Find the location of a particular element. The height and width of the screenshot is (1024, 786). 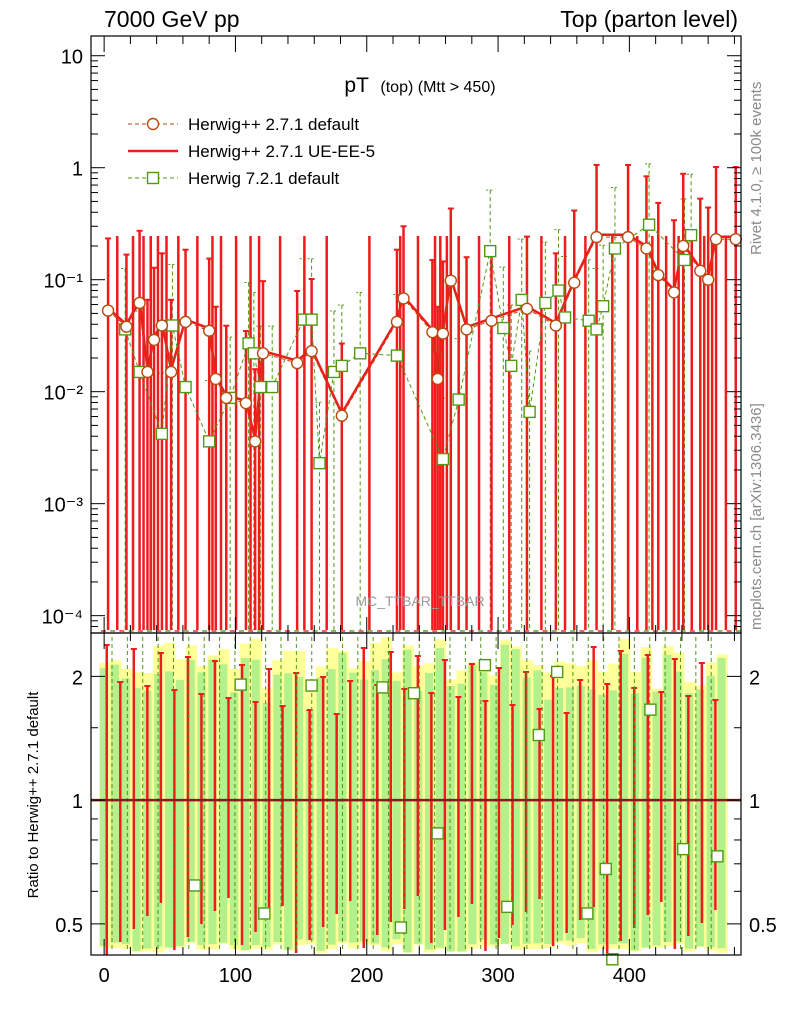

x-tick-label: 0 is located at coordinates (104, 976).